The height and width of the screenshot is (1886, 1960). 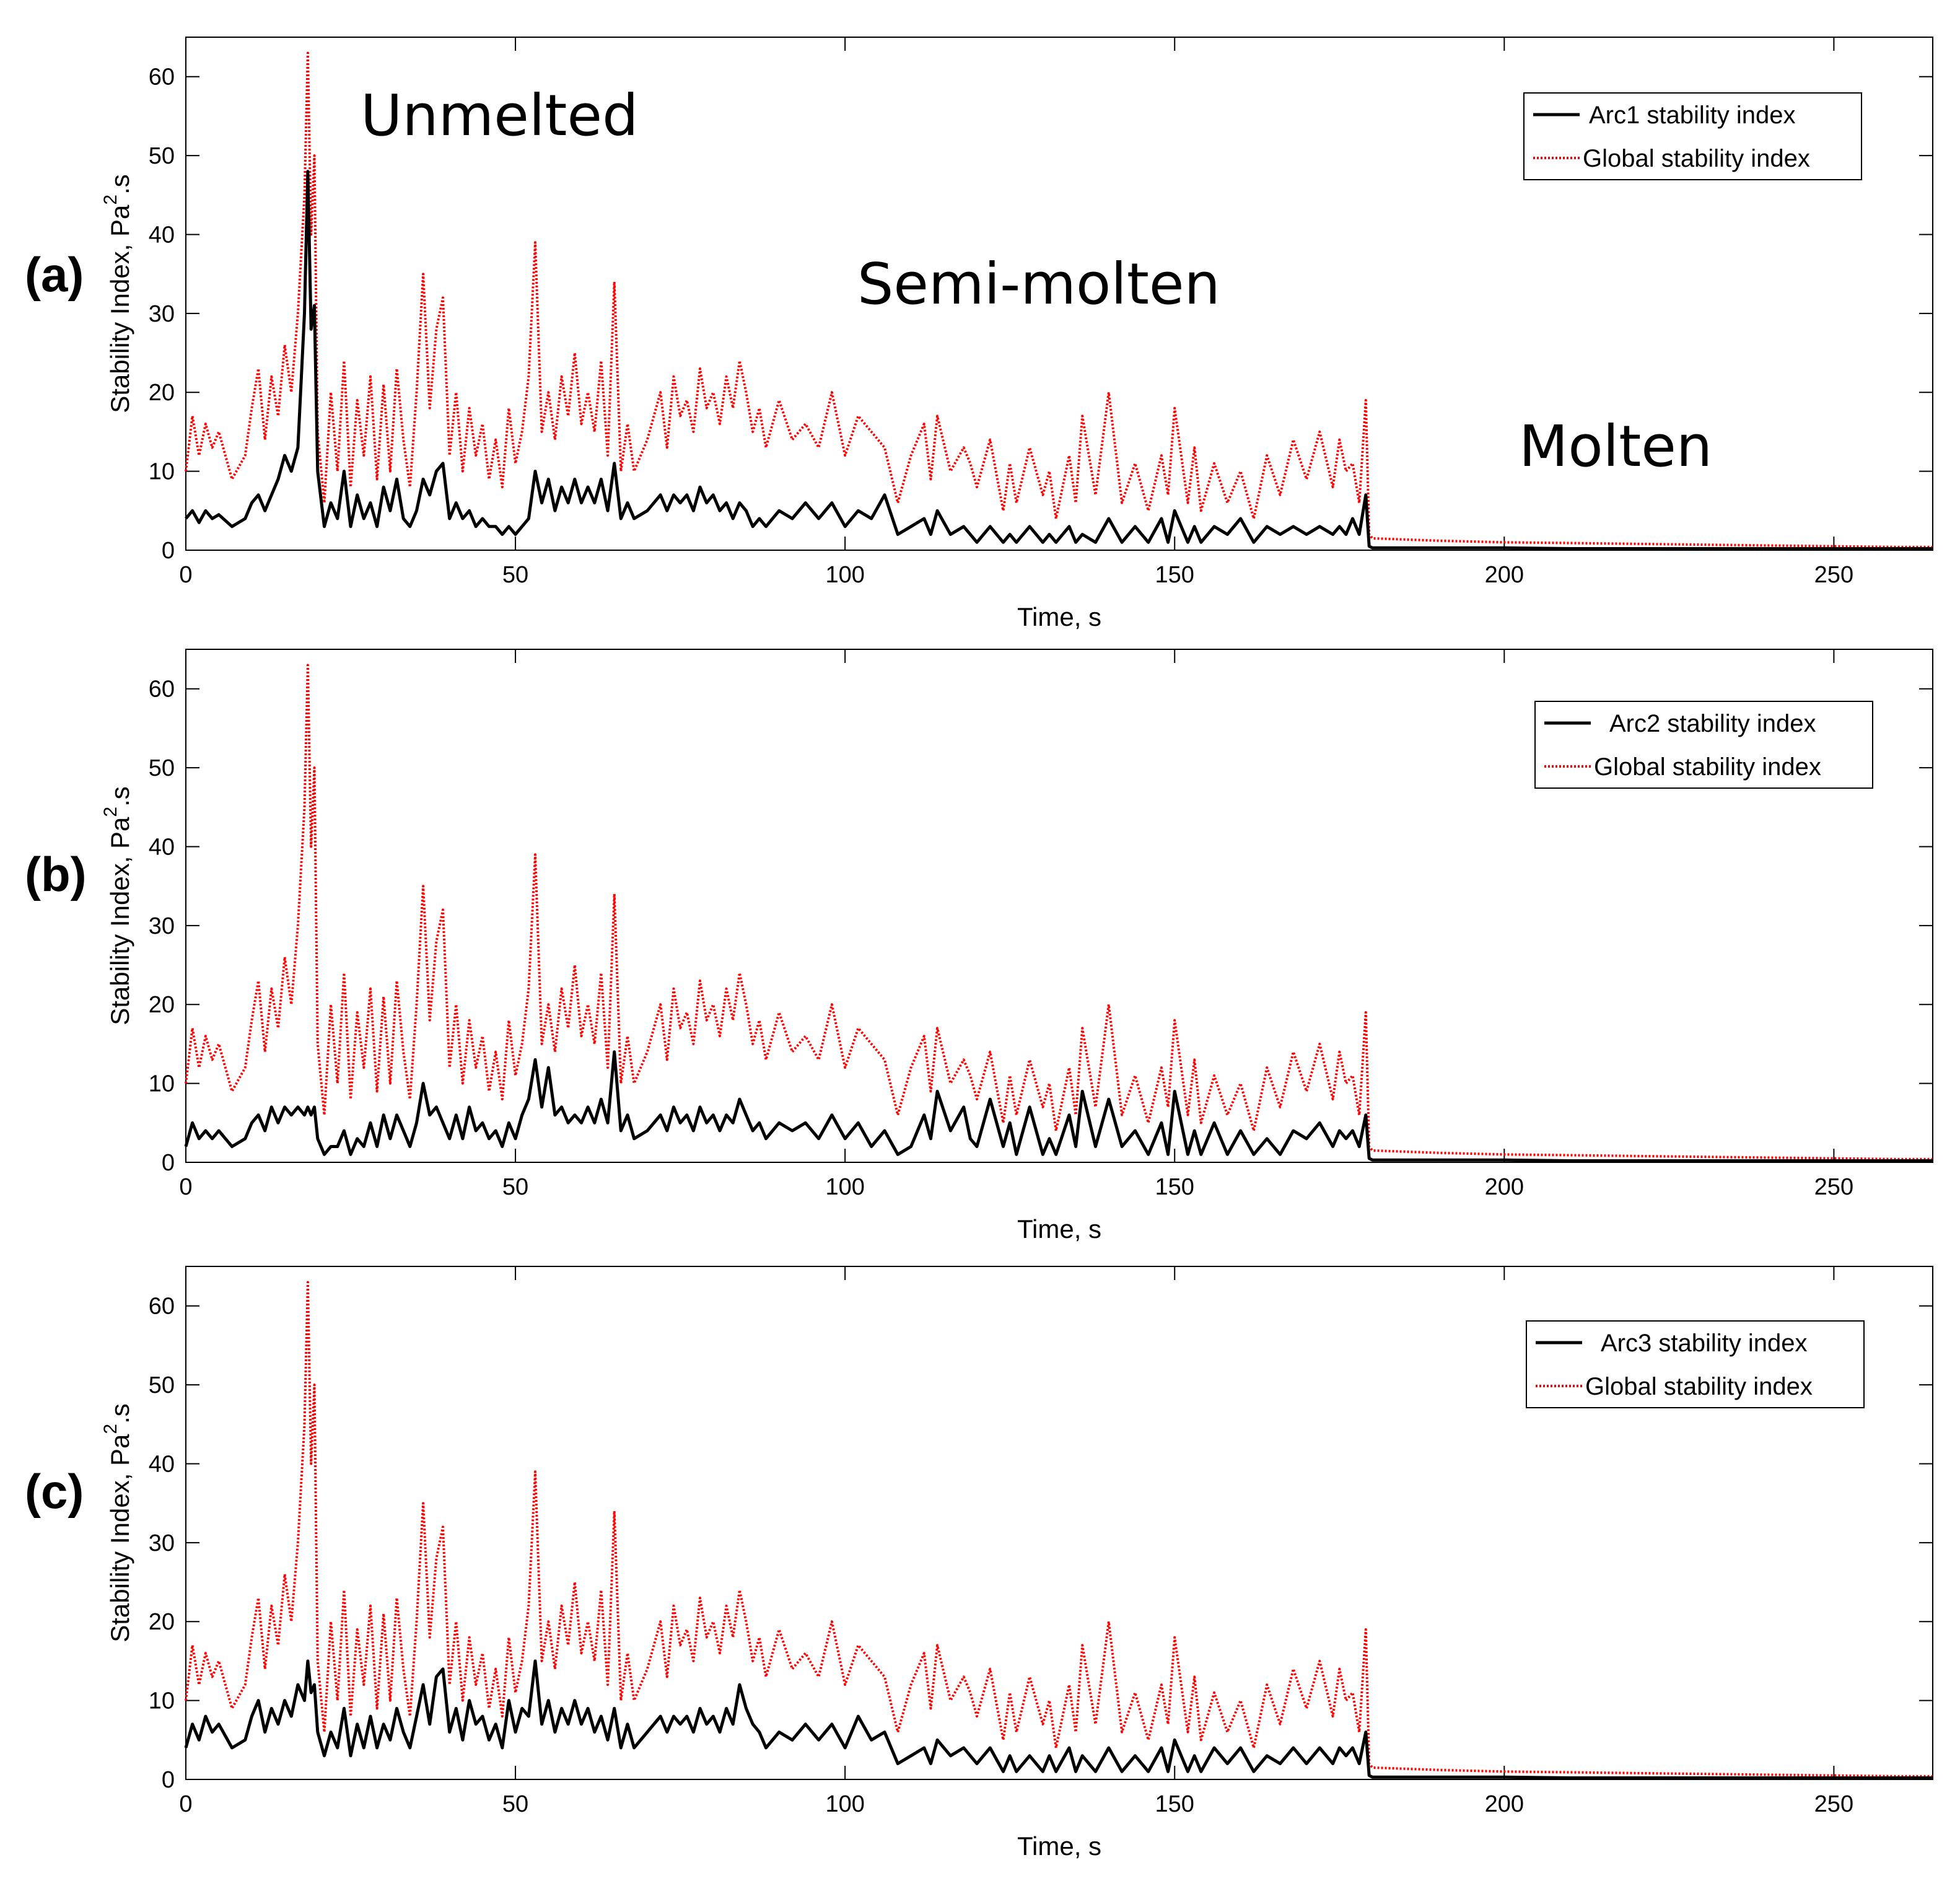 What do you see at coordinates (1712, 724) in the screenshot?
I see `legend-label-arc: Arc2 stability index` at bounding box center [1712, 724].